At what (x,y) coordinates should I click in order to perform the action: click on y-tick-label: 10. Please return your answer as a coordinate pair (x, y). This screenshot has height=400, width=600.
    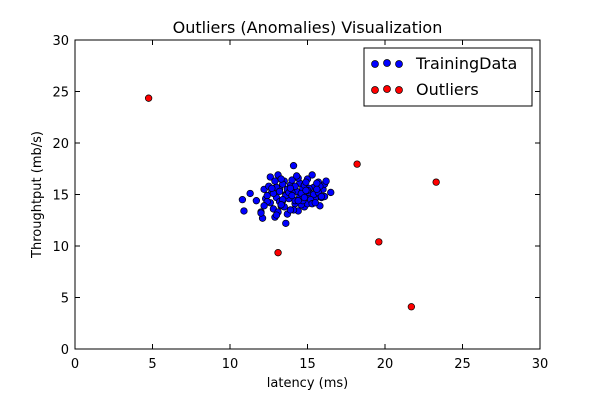
    Looking at the image, I should click on (60, 247).